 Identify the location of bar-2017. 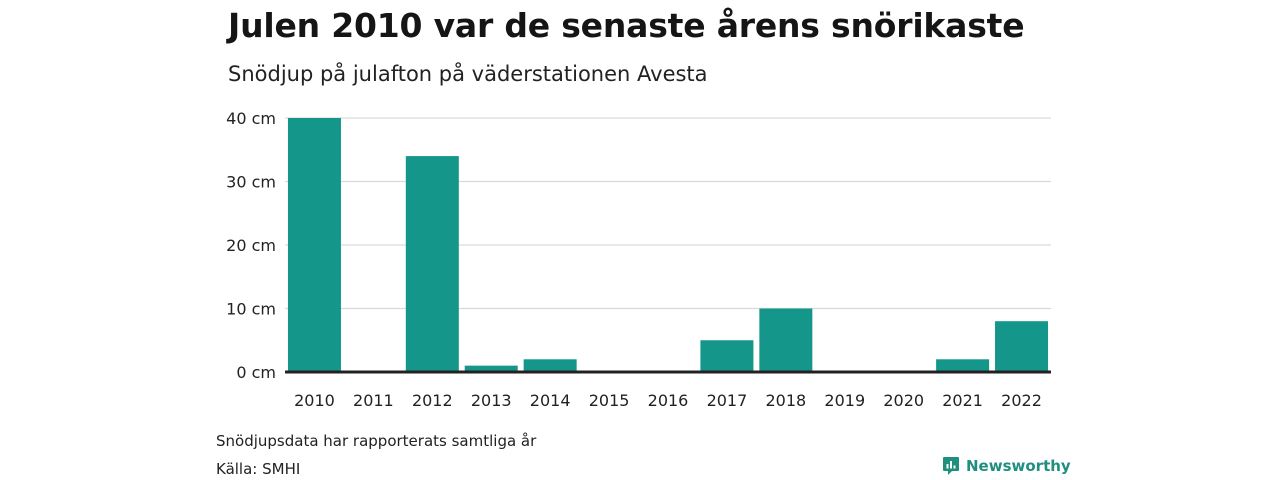
(727, 356).